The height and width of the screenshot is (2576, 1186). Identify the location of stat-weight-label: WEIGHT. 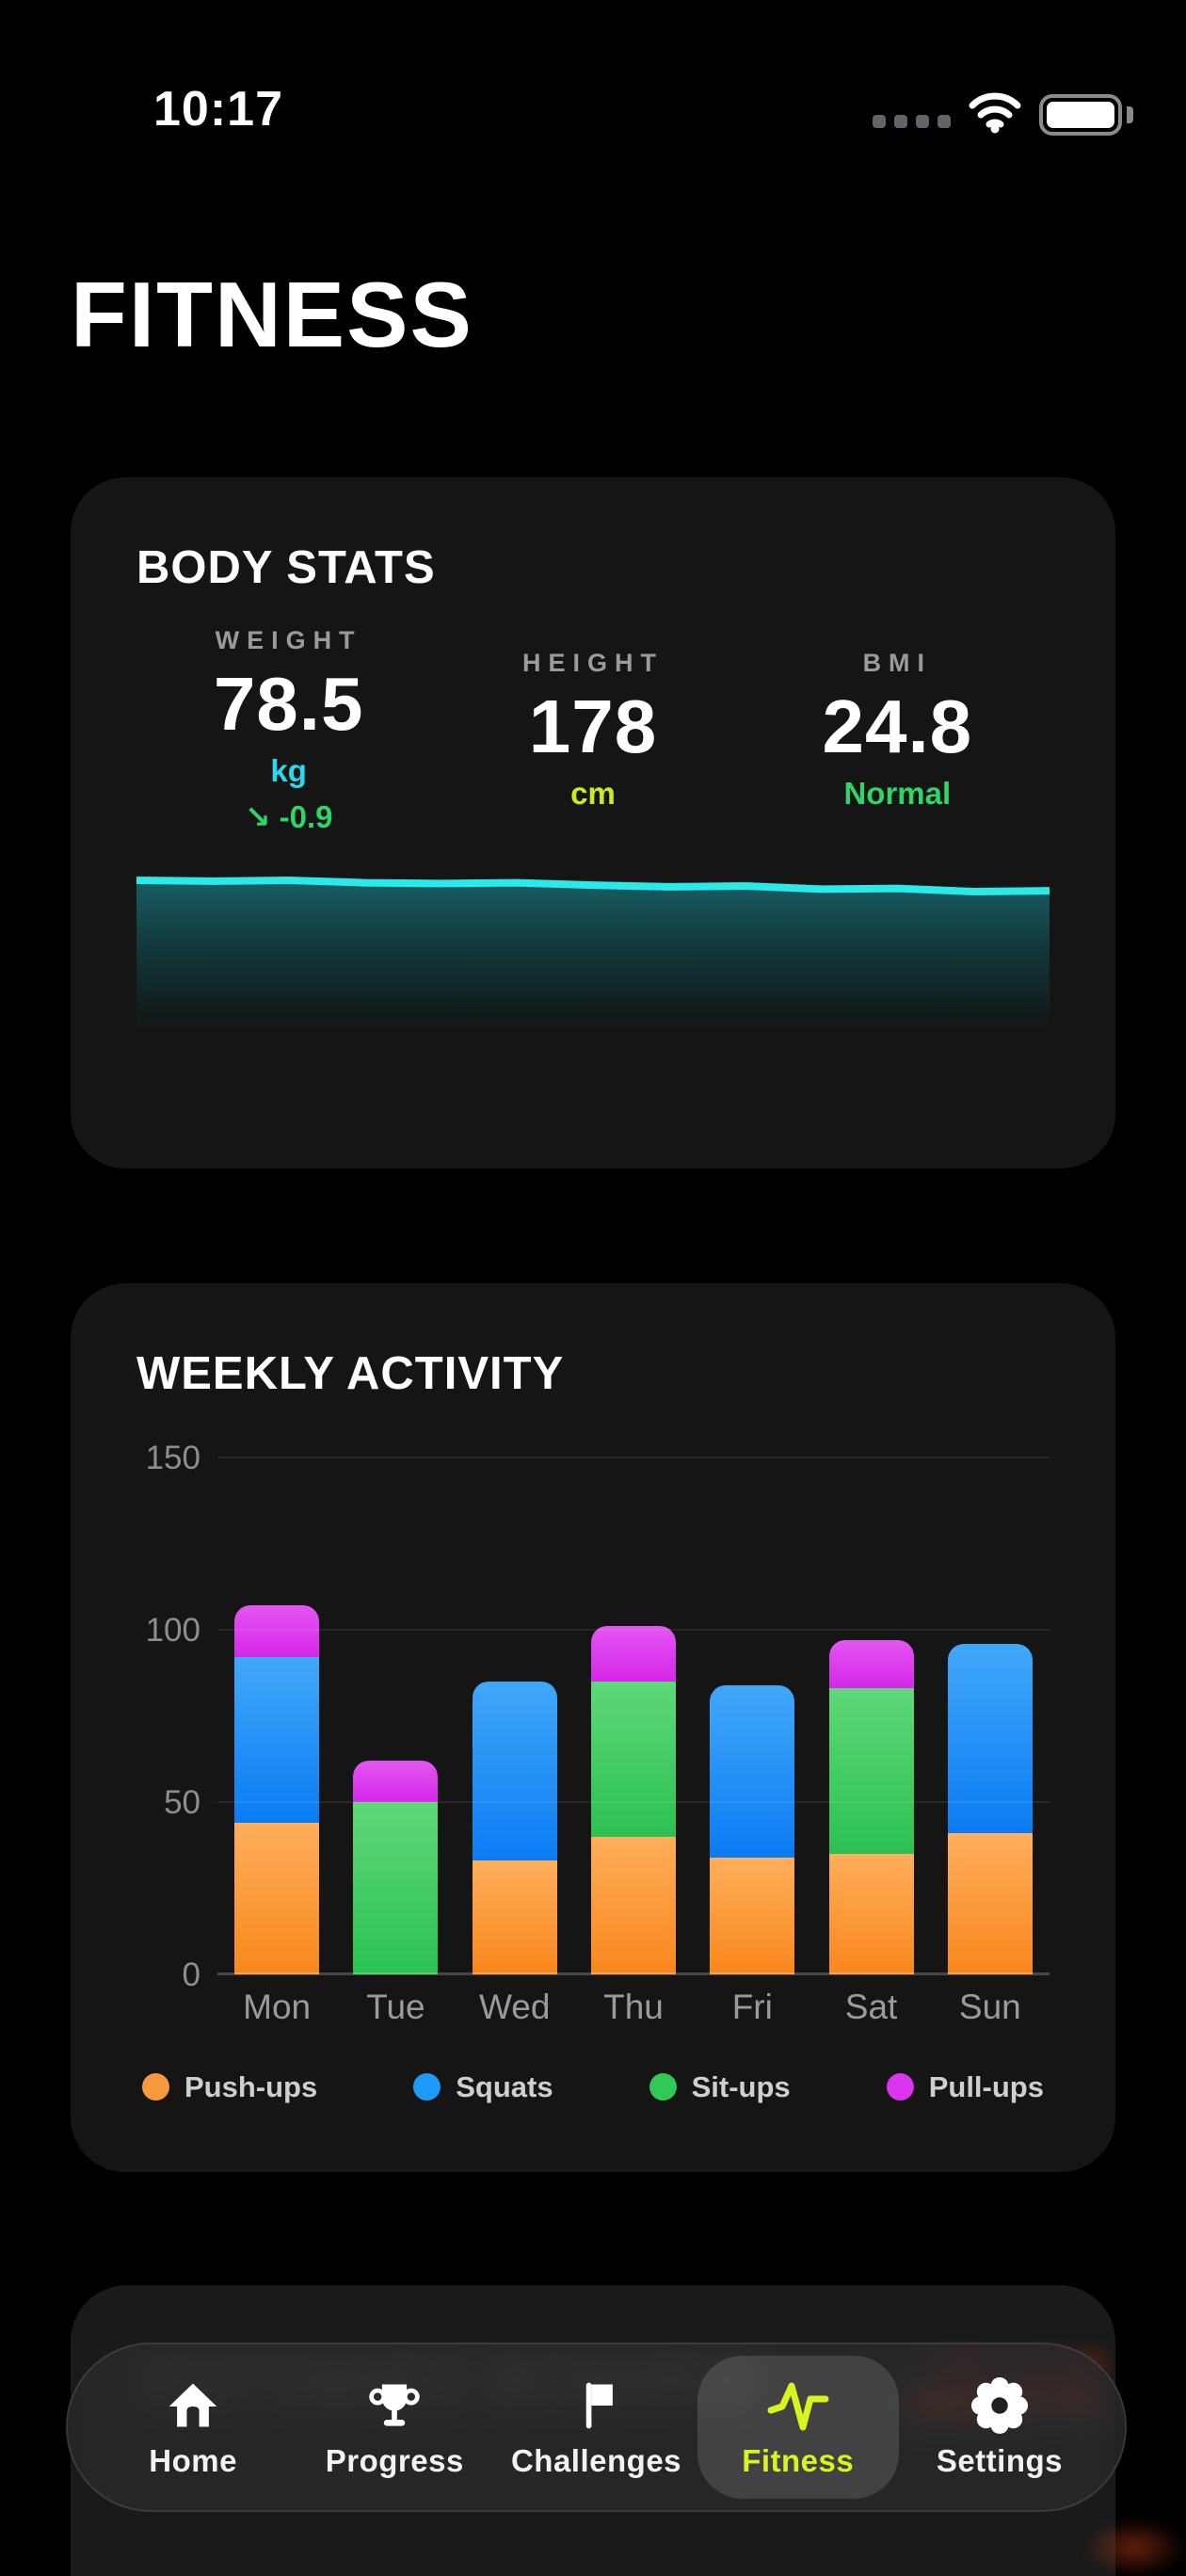
(288, 639).